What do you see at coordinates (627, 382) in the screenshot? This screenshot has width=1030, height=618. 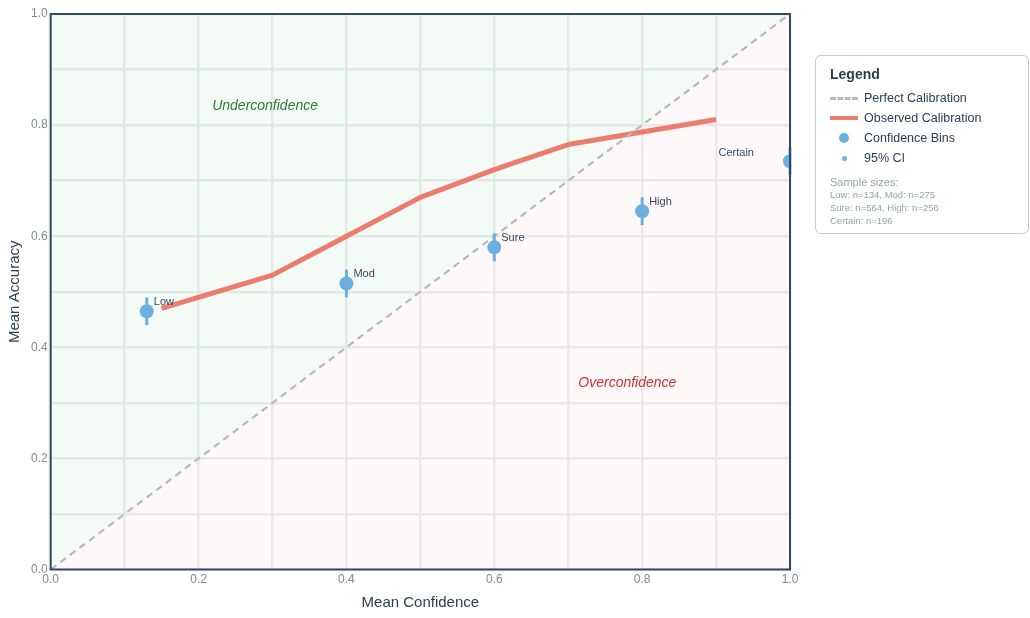 I see `annotation: Overconfidence` at bounding box center [627, 382].